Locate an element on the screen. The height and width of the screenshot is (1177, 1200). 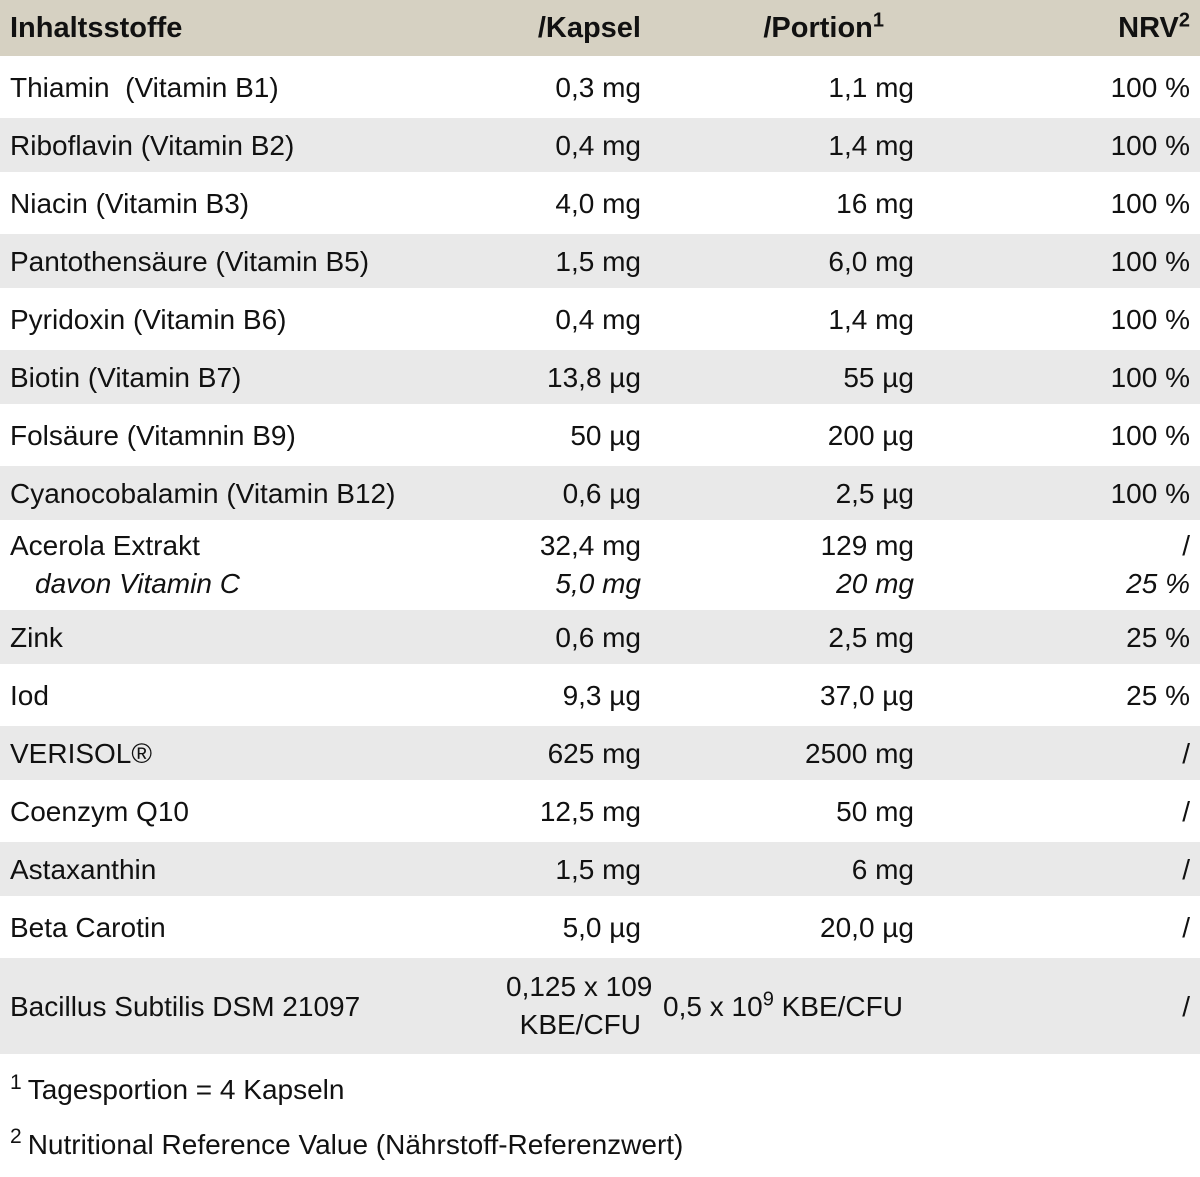
main-line: 32,4 mg is located at coordinates (590, 545).